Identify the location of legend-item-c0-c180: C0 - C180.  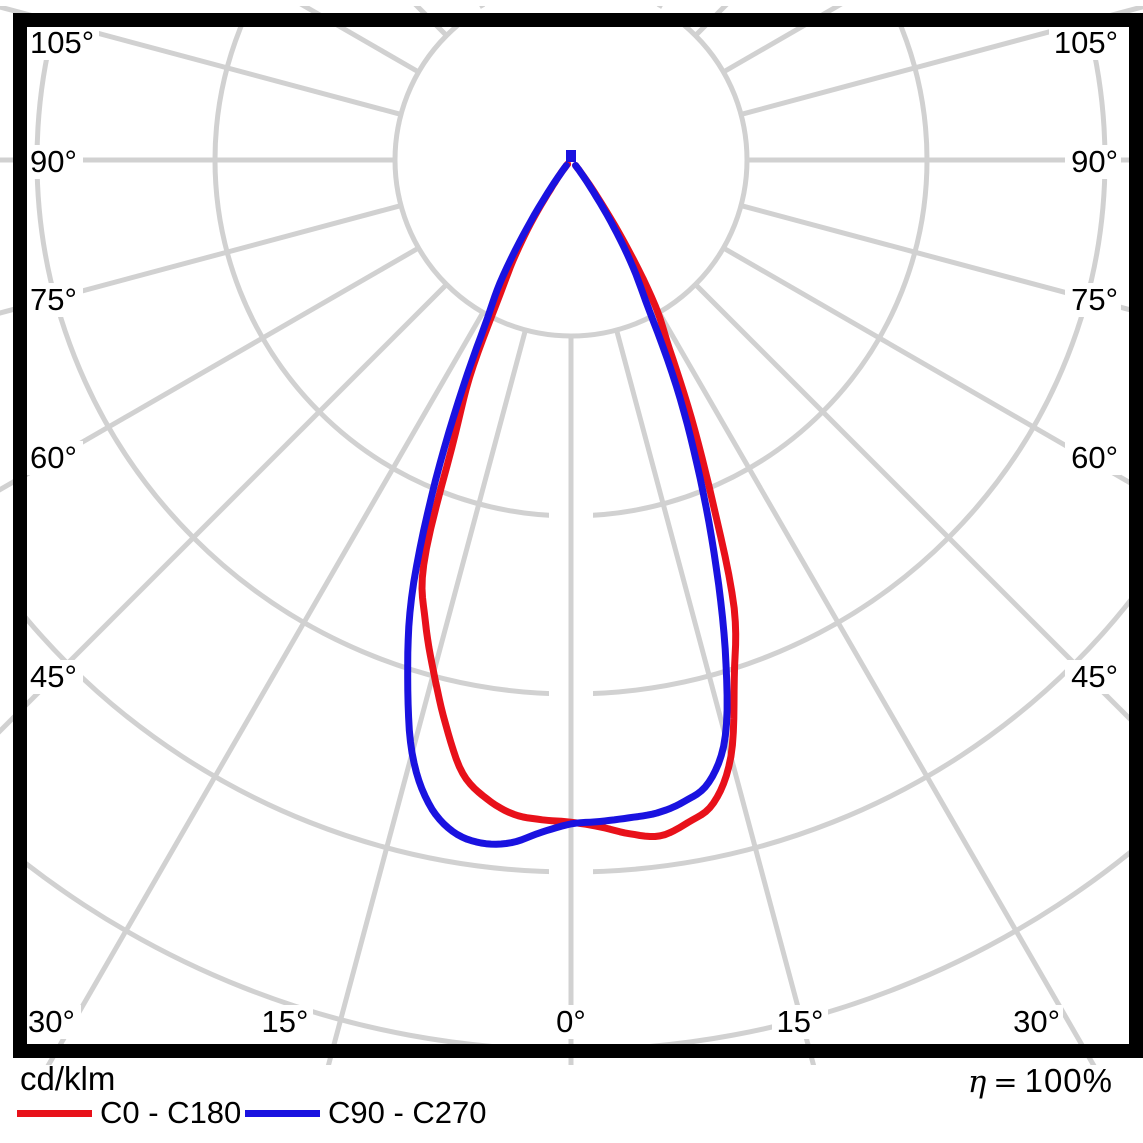
(129, 1112).